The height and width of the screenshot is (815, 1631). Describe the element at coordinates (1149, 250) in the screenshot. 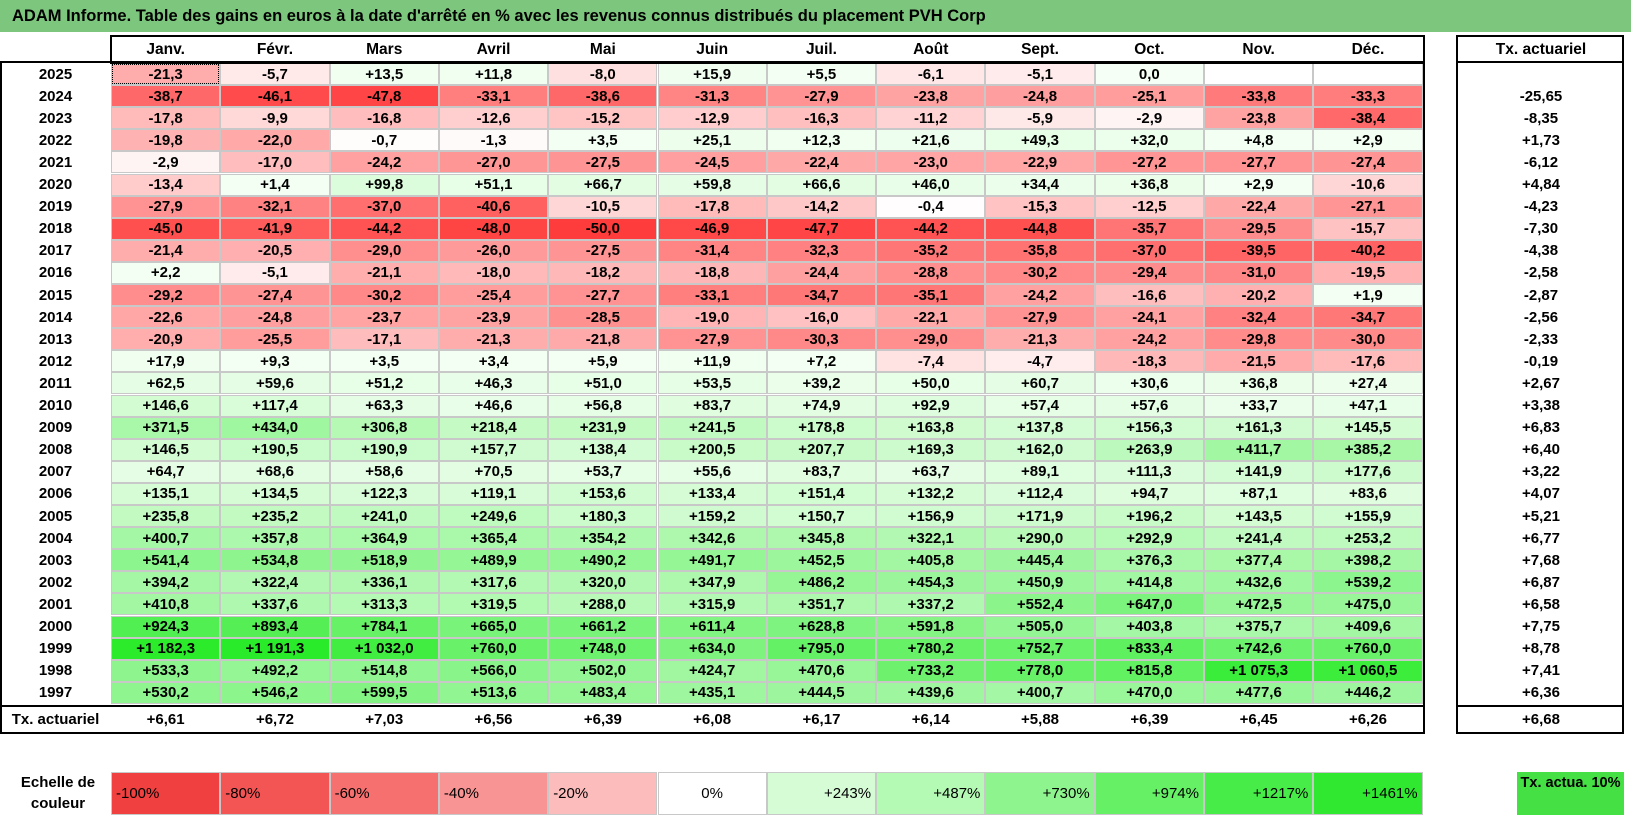

I see `heatmap-cell: -37,0` at that location.